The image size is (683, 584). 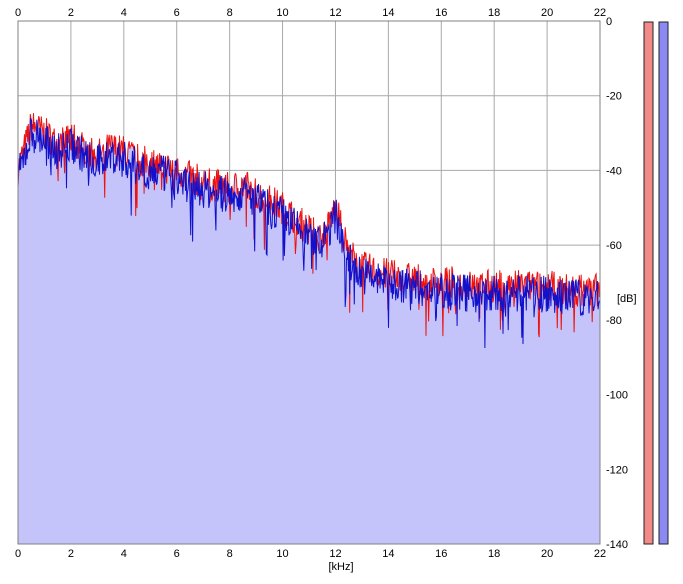 I want to click on y-tick-label: -140, so click(x=617, y=545).